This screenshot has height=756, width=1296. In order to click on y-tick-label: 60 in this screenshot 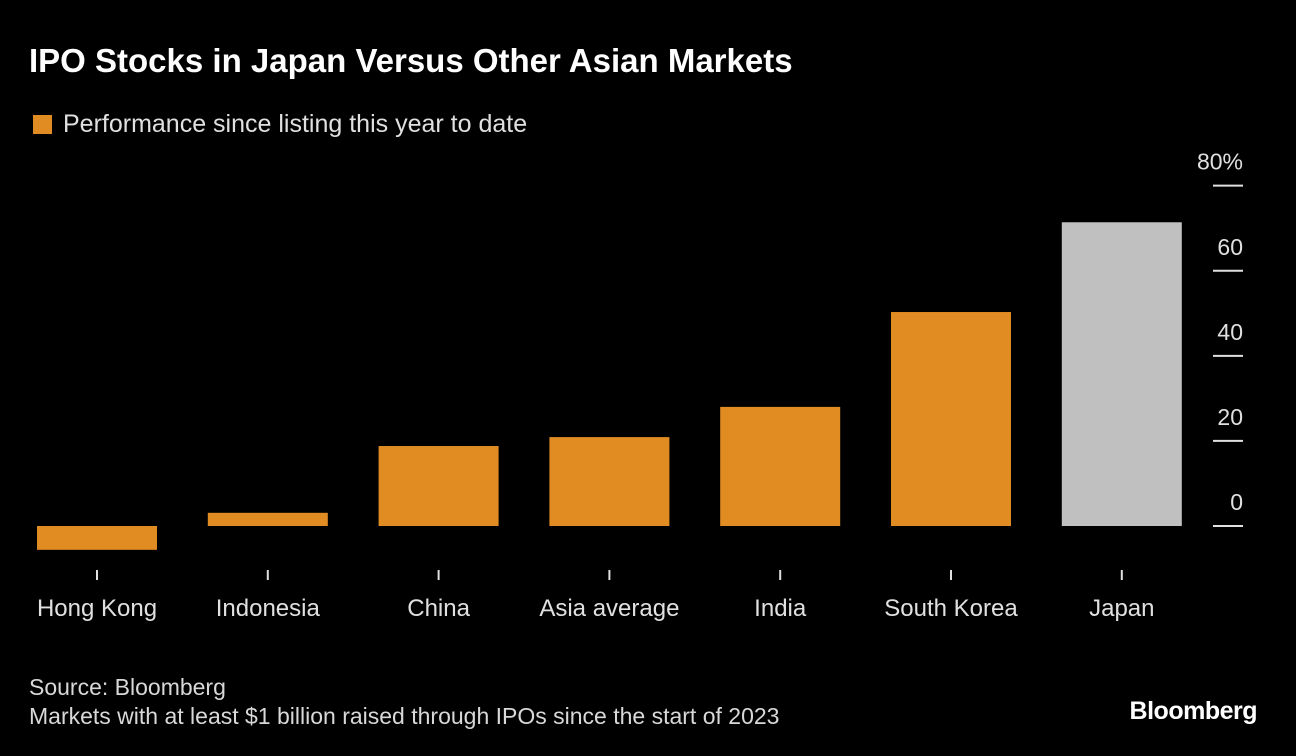, I will do `click(1230, 247)`.